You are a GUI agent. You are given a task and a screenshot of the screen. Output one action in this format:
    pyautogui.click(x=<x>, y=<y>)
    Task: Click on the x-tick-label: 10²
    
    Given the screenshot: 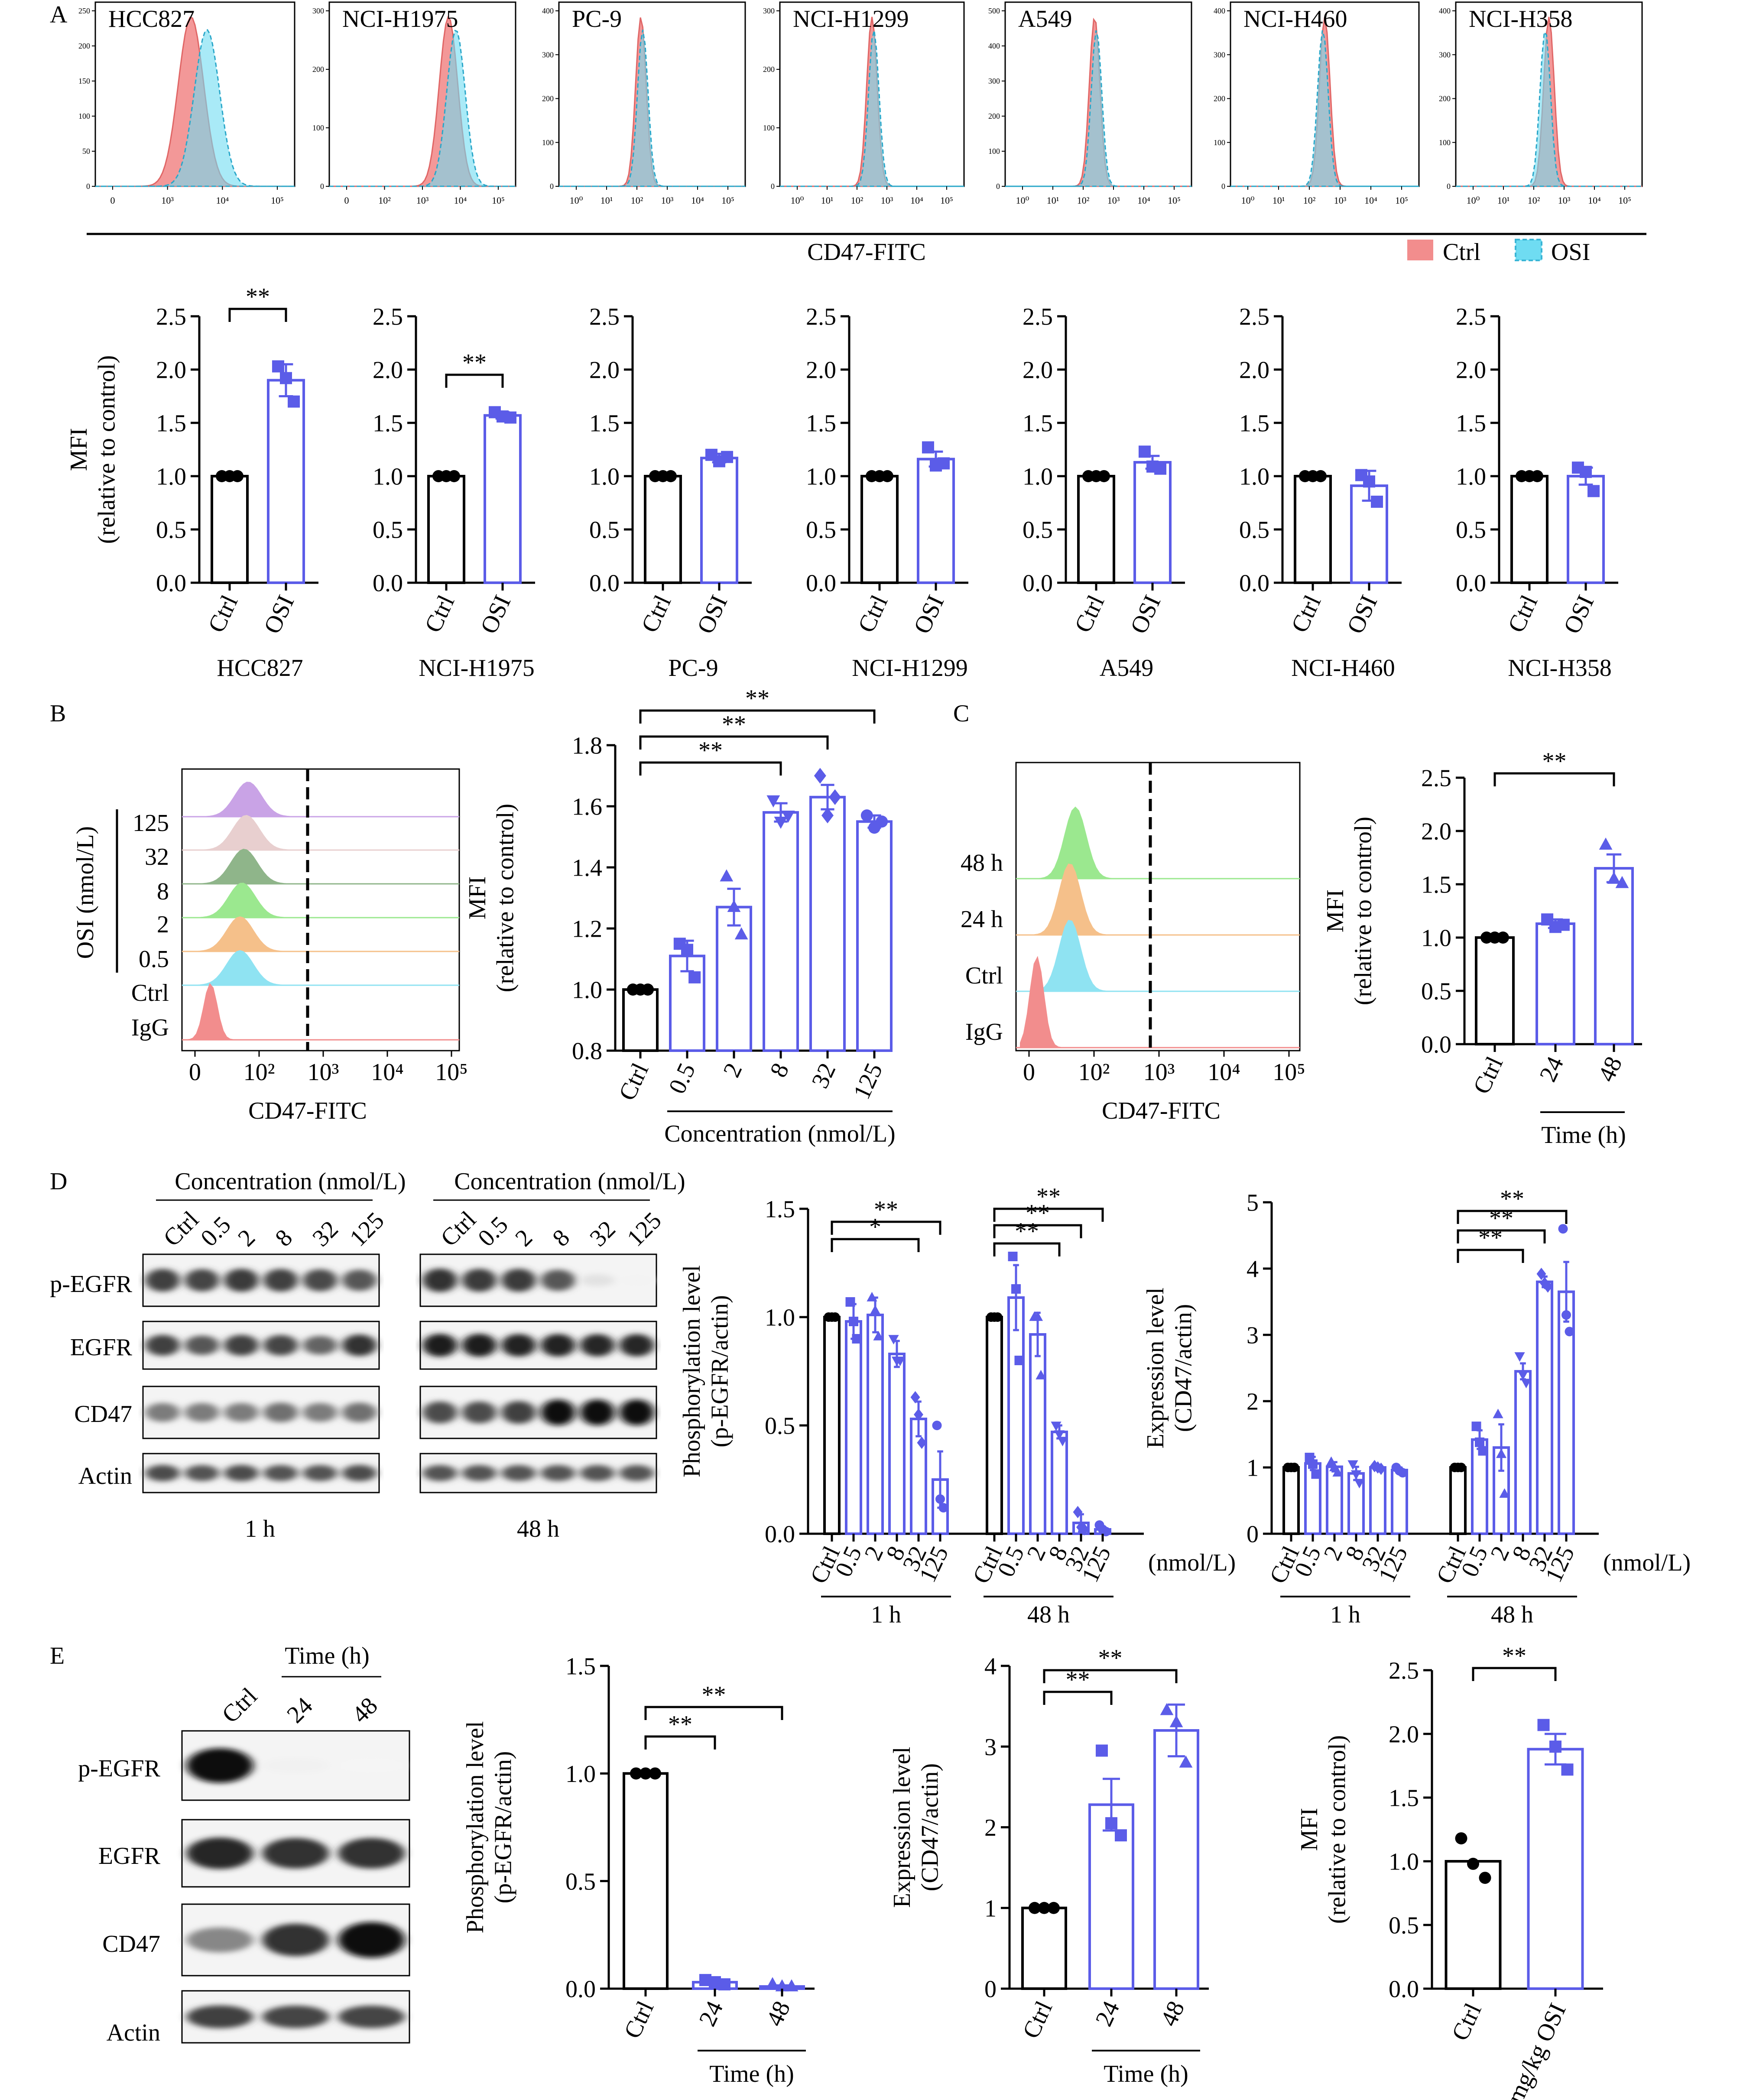 What is the action you would take?
    pyautogui.click(x=637, y=200)
    